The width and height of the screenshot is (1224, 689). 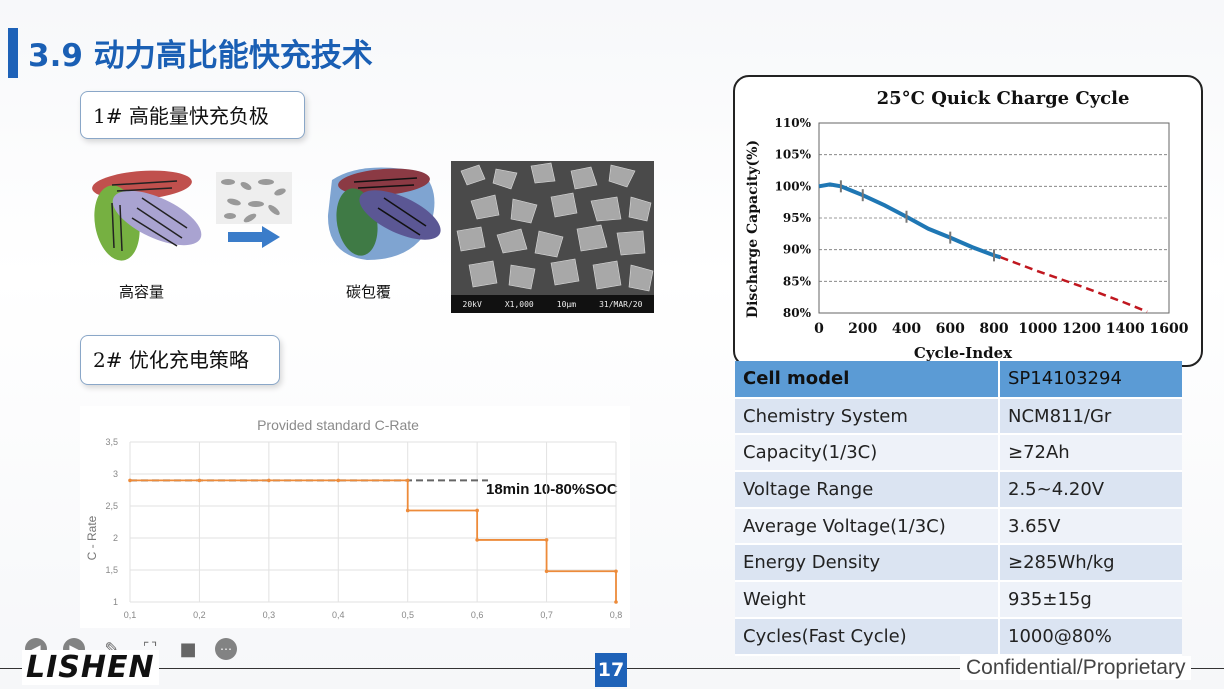 I want to click on spec-label: Cycles(Fast Cycle), so click(x=867, y=636).